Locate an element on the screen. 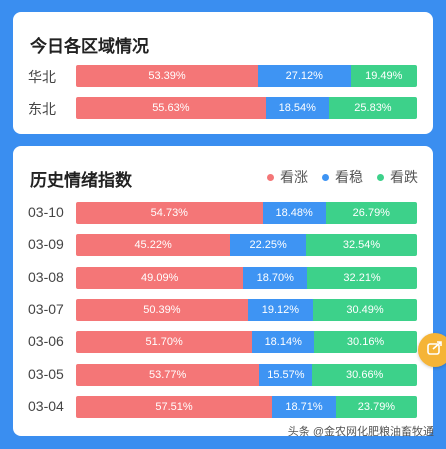  legend-dot-up is located at coordinates (270, 177).